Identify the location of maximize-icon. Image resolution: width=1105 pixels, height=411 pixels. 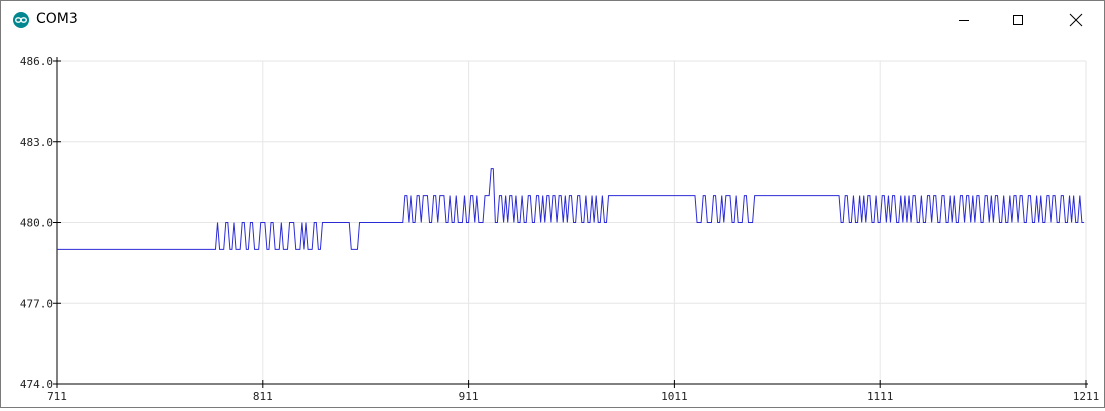
(1018, 20).